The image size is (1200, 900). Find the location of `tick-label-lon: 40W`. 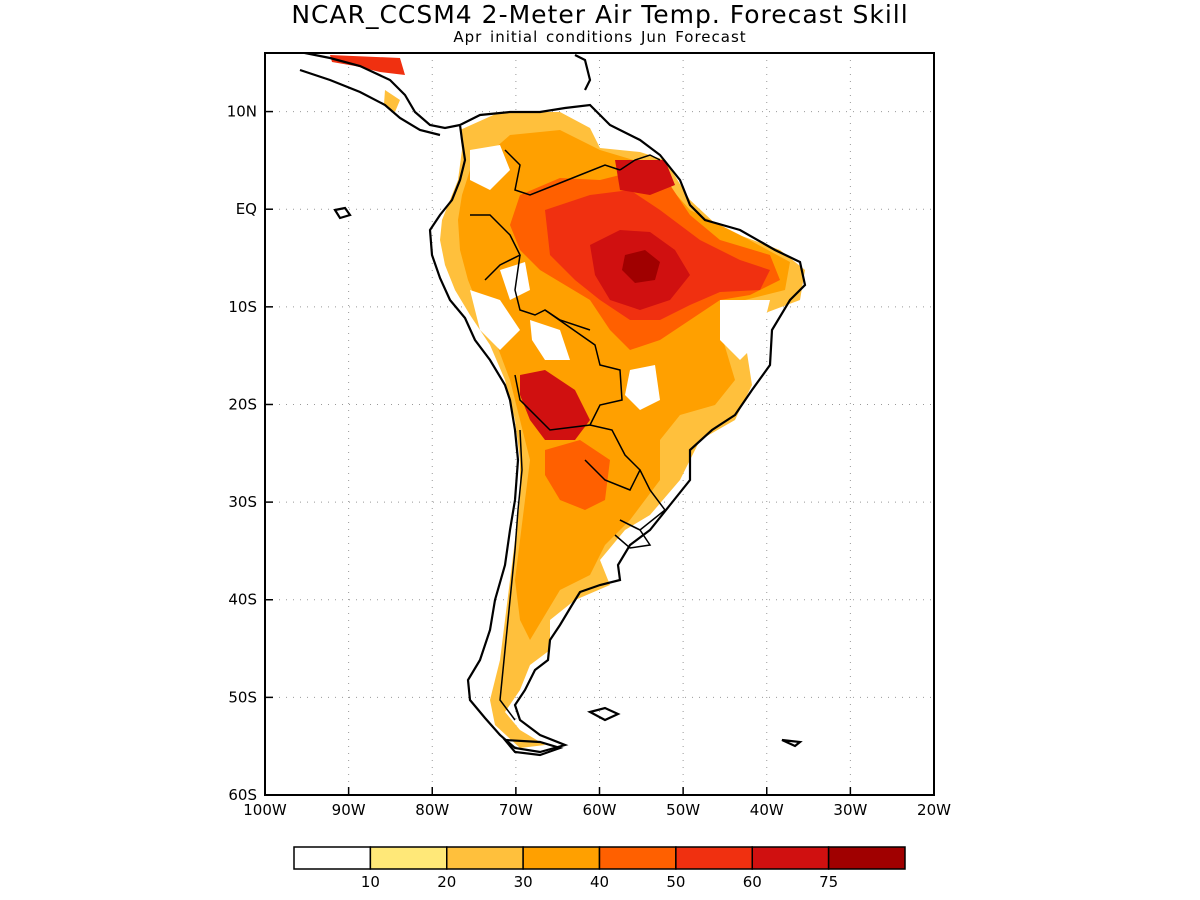

tick-label-lon: 40W is located at coordinates (767, 810).